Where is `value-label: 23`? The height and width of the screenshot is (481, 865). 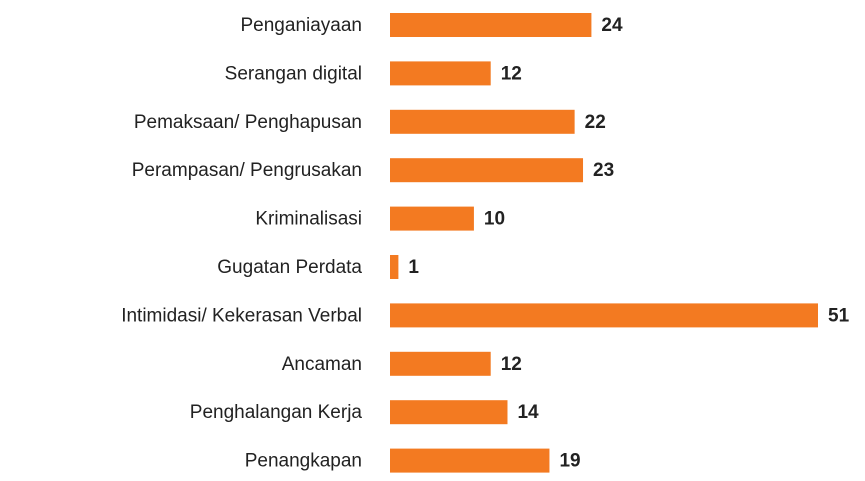 value-label: 23 is located at coordinates (603, 170).